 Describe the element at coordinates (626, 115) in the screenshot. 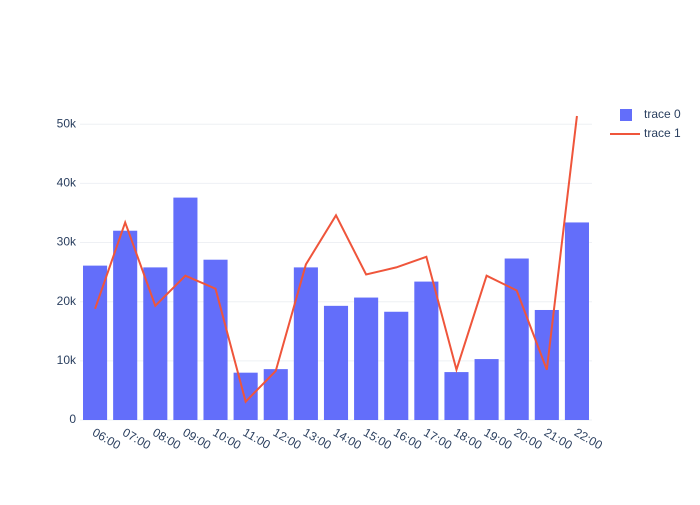

I see `legend-swatch` at that location.